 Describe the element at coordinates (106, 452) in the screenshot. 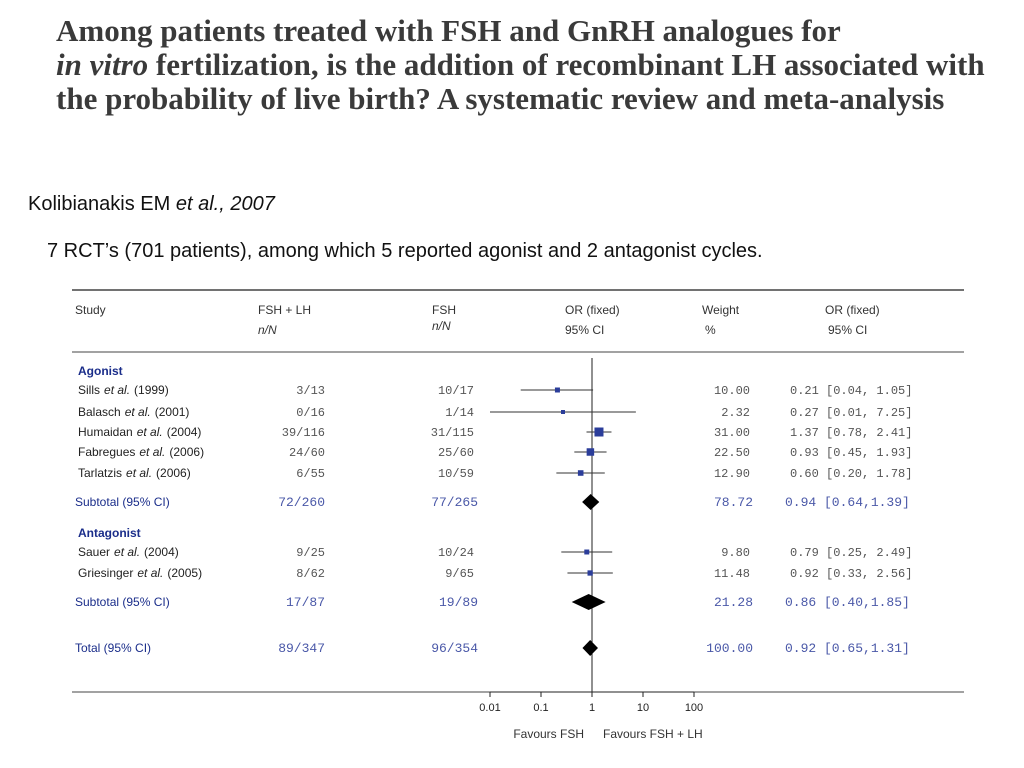

I see `study-name: Fabregues` at that location.